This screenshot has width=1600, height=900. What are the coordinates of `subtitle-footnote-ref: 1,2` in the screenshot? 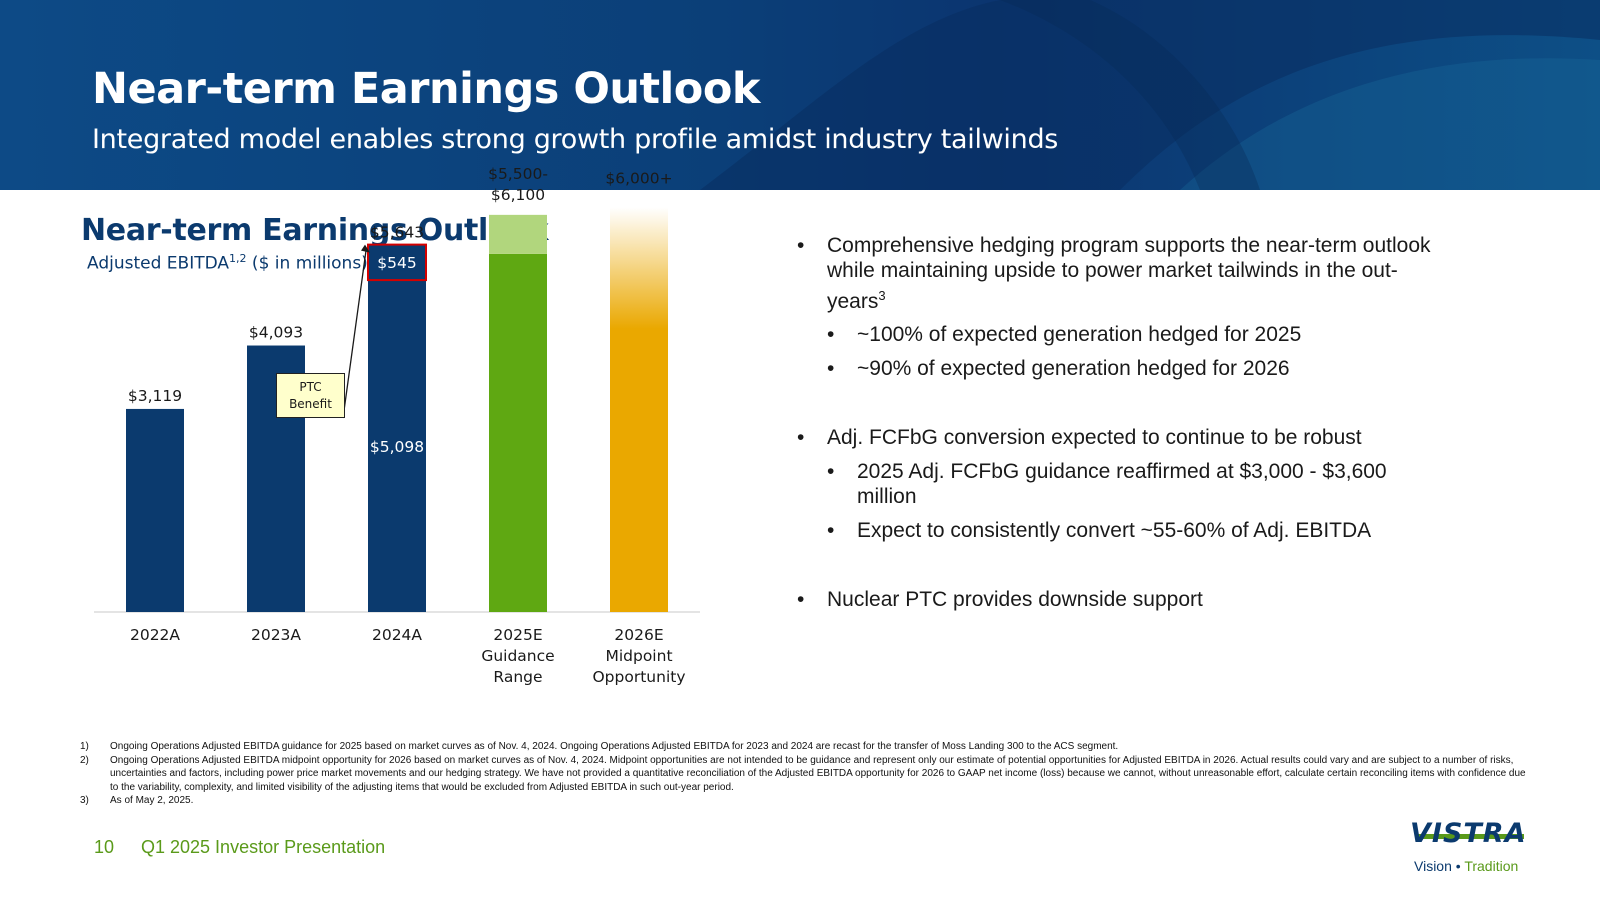 It's located at (238, 258).